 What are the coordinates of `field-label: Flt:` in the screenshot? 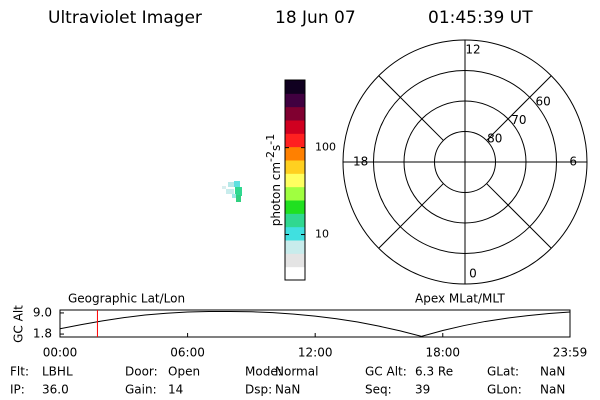 It's located at (19, 372).